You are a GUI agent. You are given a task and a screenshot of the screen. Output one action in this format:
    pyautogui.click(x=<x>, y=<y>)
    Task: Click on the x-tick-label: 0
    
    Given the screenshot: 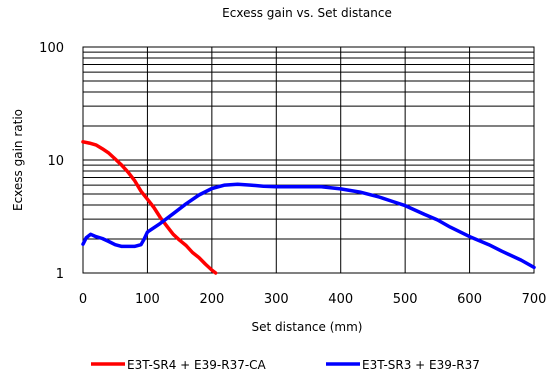 What is the action you would take?
    pyautogui.click(x=83, y=299)
    